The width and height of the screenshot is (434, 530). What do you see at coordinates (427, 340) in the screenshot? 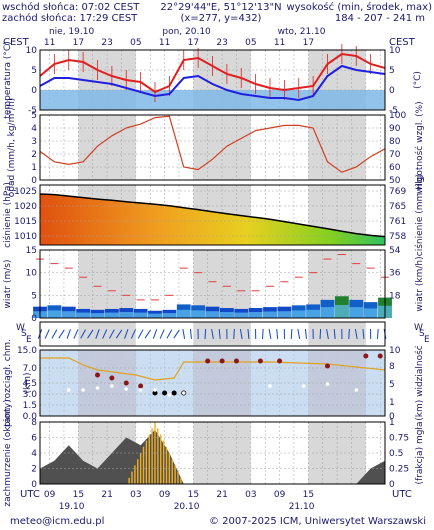
I see `compass-label-right: E` at bounding box center [427, 340].